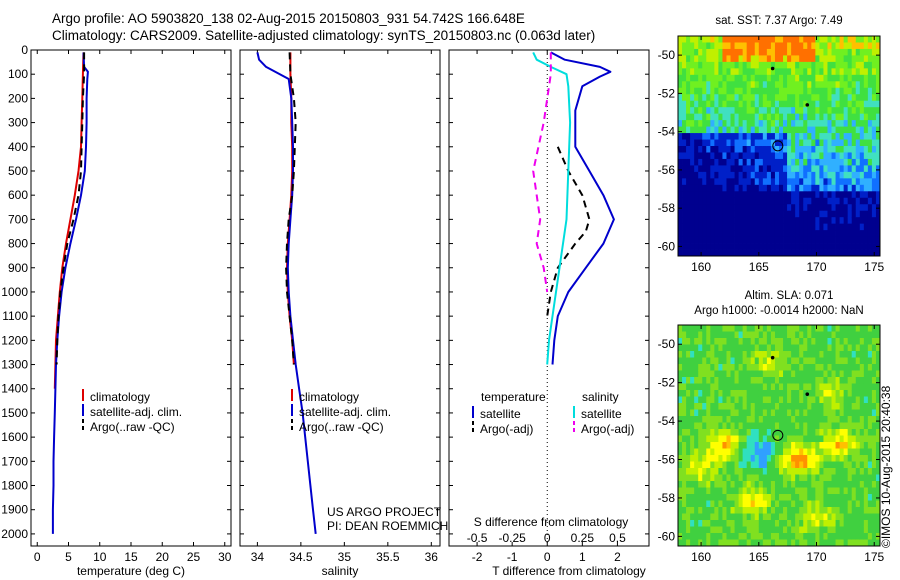 This screenshot has width=900, height=580. What do you see at coordinates (547, 538) in the screenshot?
I see `s-diff-tick-label: 0` at bounding box center [547, 538].